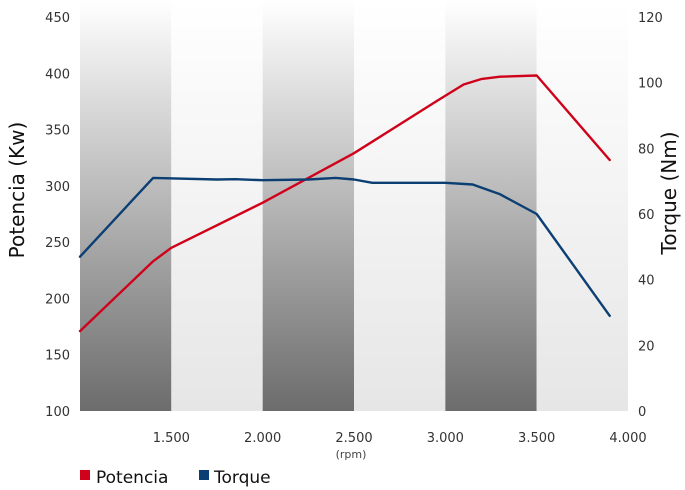 The width and height of the screenshot is (685, 490). What do you see at coordinates (57, 215) in the screenshot?
I see `left-axis: 100 150 200 250 300 350 400 450` at bounding box center [57, 215].